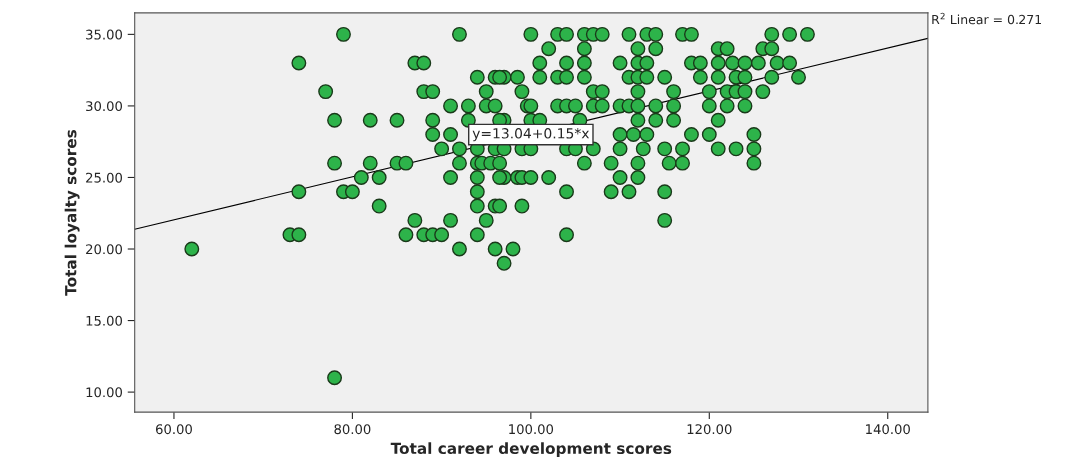 The height and width of the screenshot is (461, 1069). I want to click on x-tick-label: 120.00, so click(709, 429).